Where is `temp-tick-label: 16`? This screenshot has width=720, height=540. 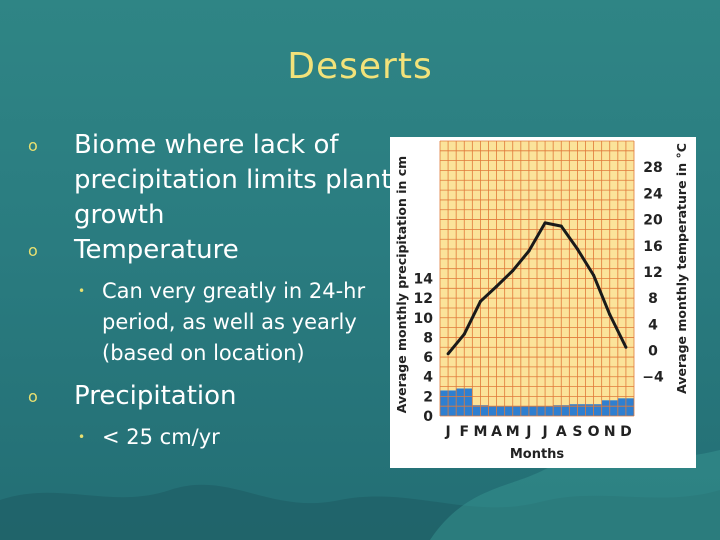 temp-tick-label: 16 is located at coordinates (652, 247).